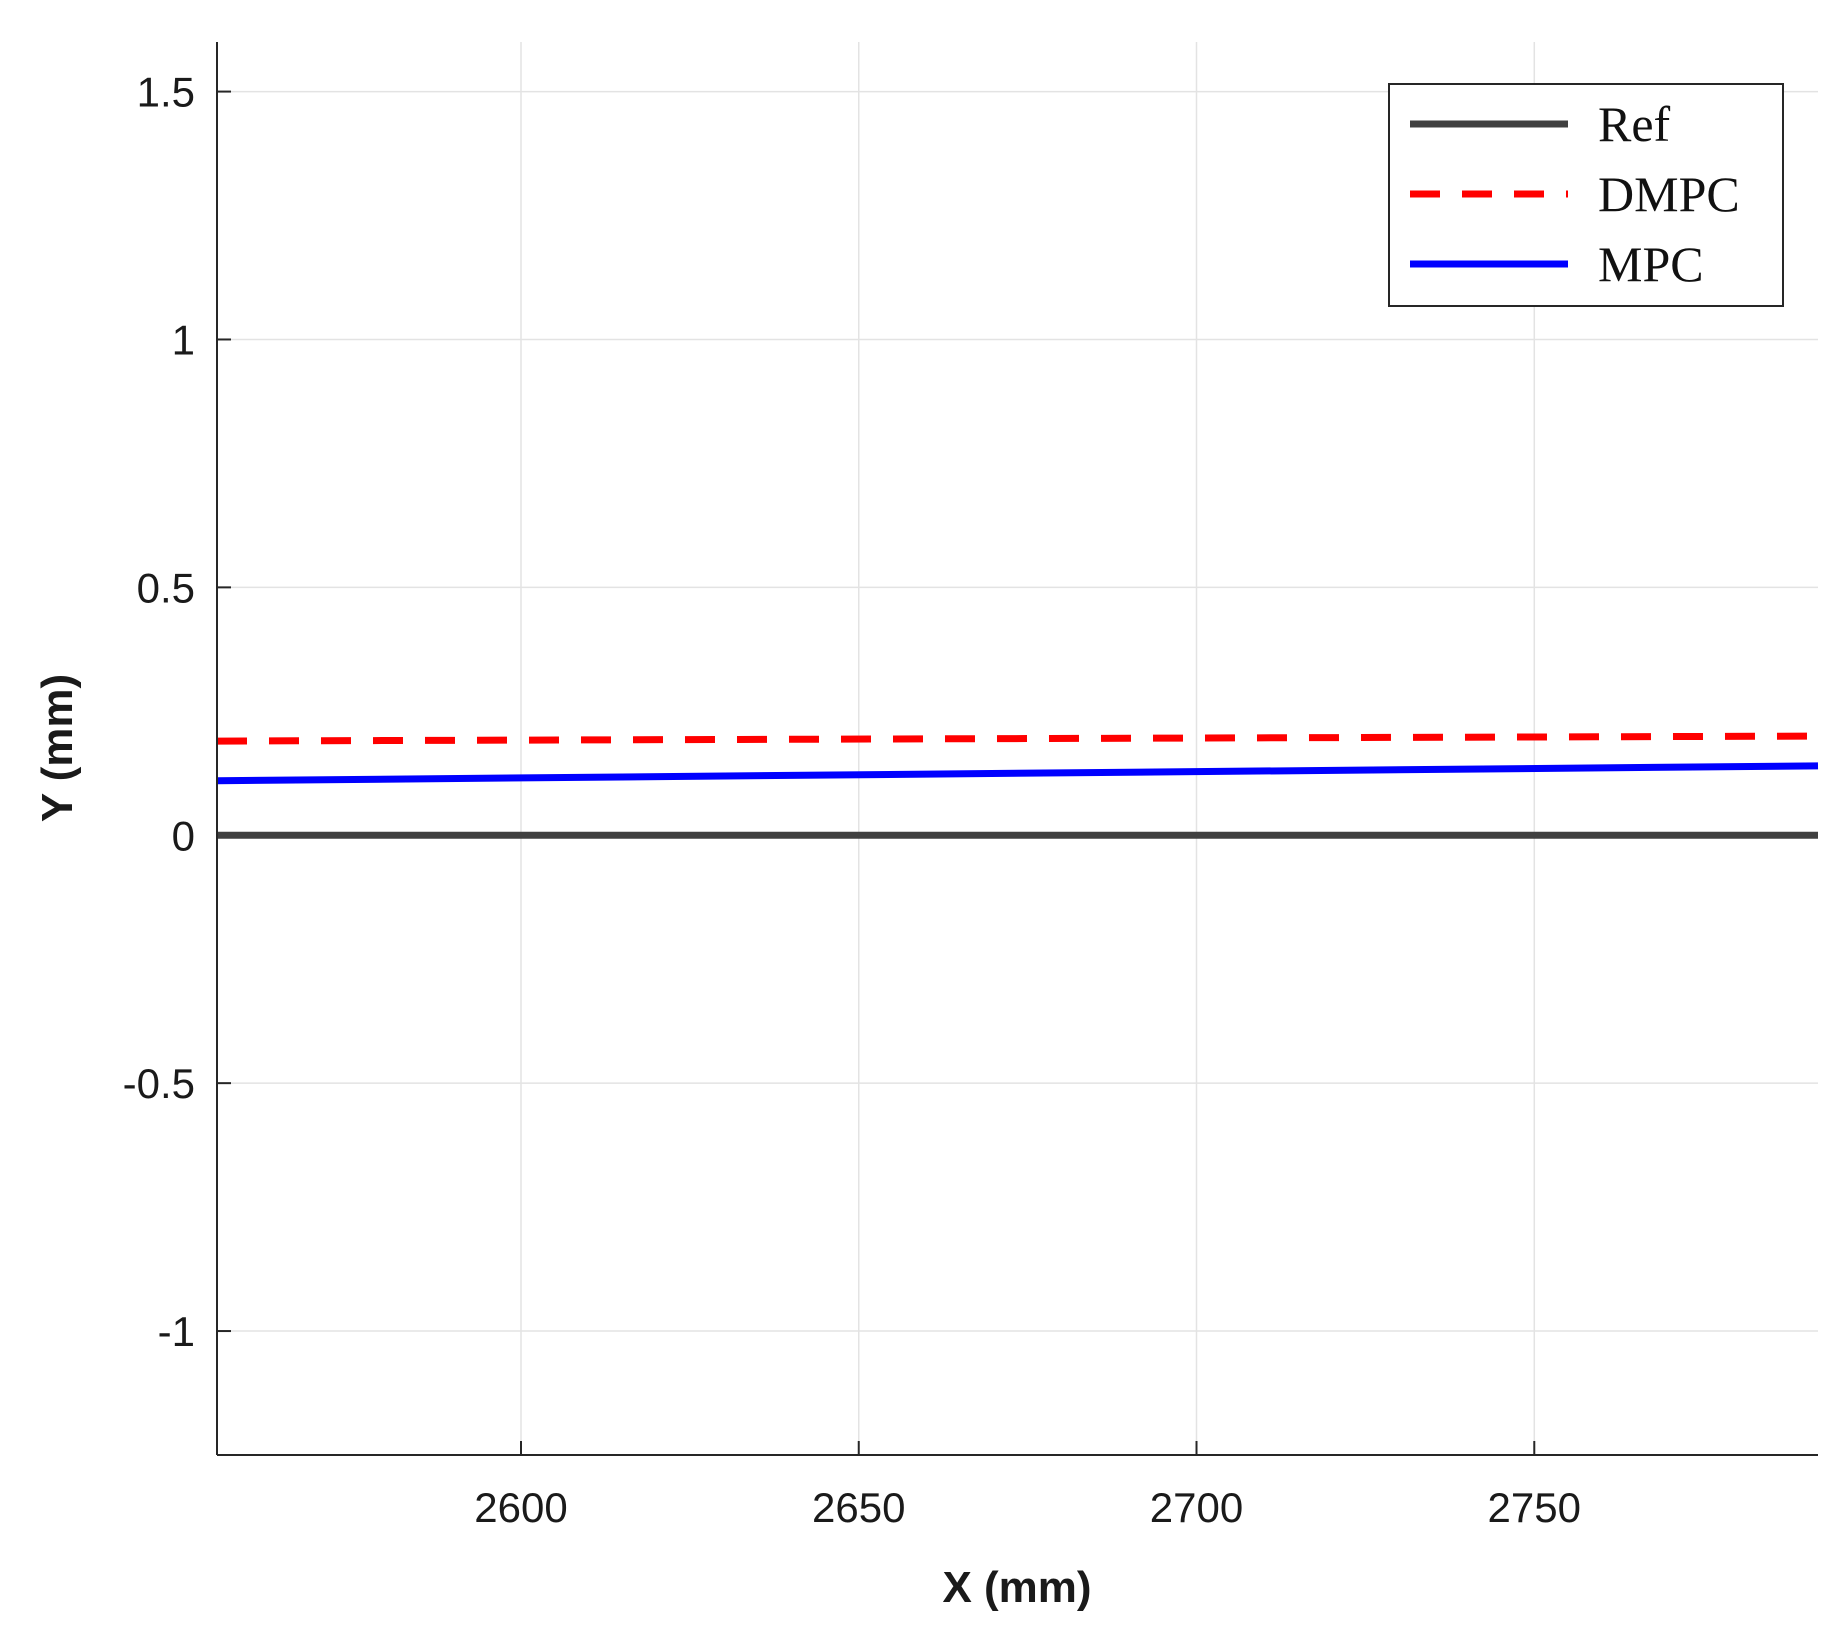  What do you see at coordinates (1634, 124) in the screenshot?
I see `legend-label-ref: Ref` at bounding box center [1634, 124].